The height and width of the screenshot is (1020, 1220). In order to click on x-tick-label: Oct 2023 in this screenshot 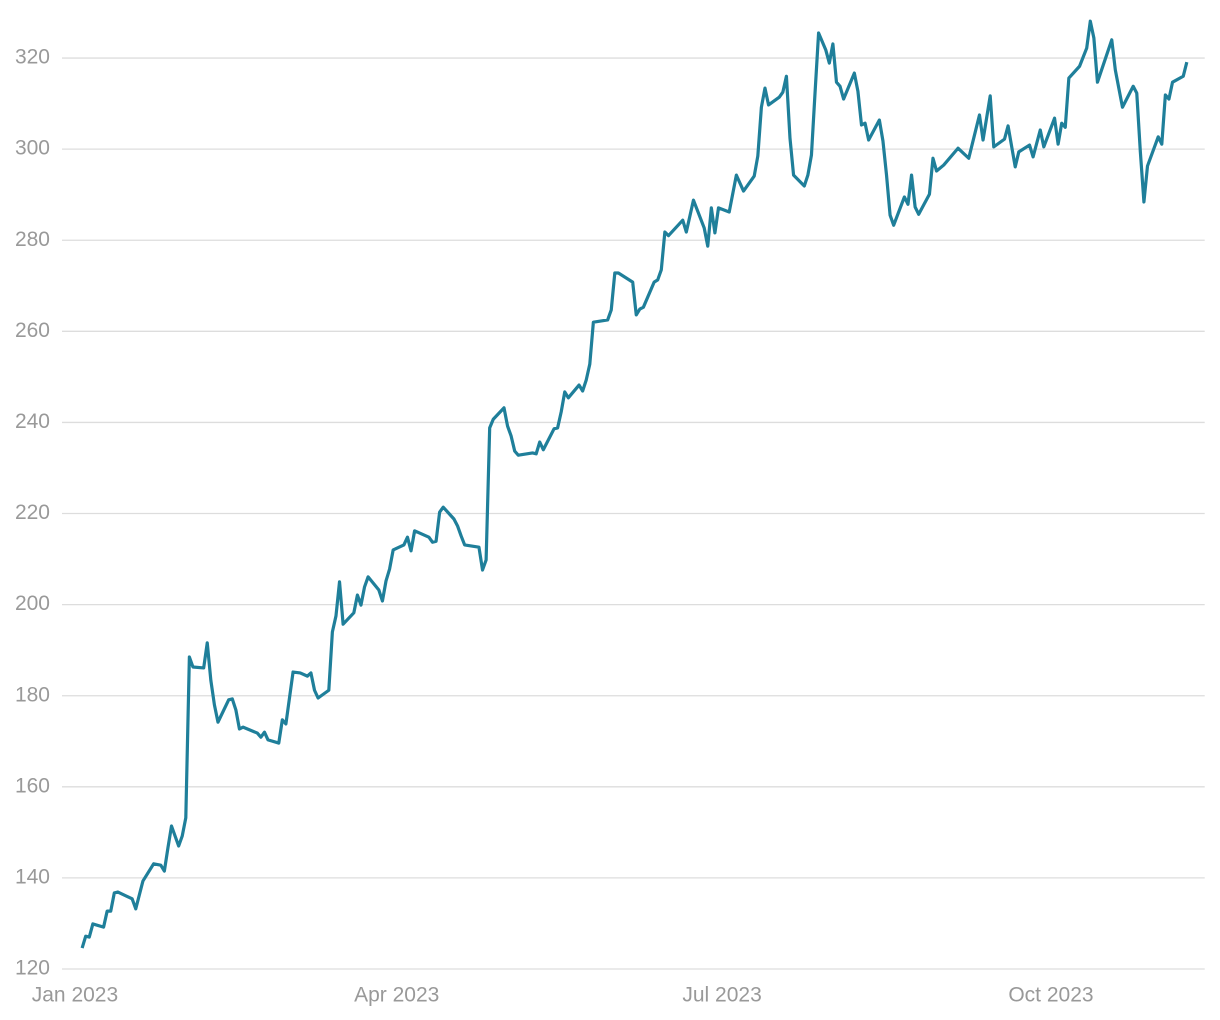, I will do `click(1050, 995)`.